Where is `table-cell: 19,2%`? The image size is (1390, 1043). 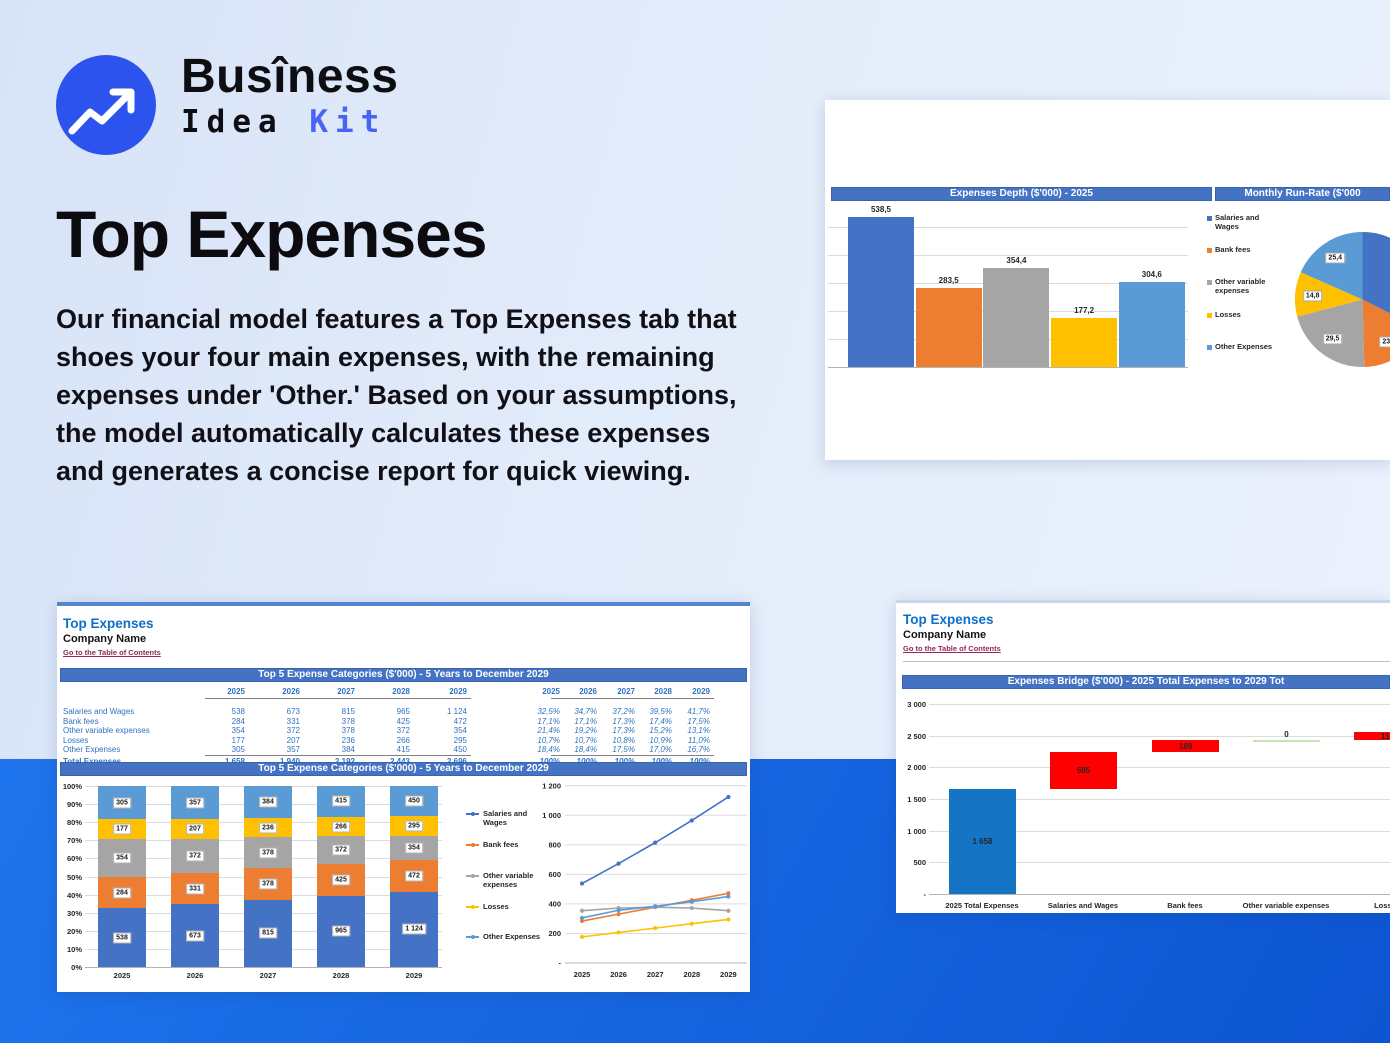 table-cell: 19,2% is located at coordinates (585, 730).